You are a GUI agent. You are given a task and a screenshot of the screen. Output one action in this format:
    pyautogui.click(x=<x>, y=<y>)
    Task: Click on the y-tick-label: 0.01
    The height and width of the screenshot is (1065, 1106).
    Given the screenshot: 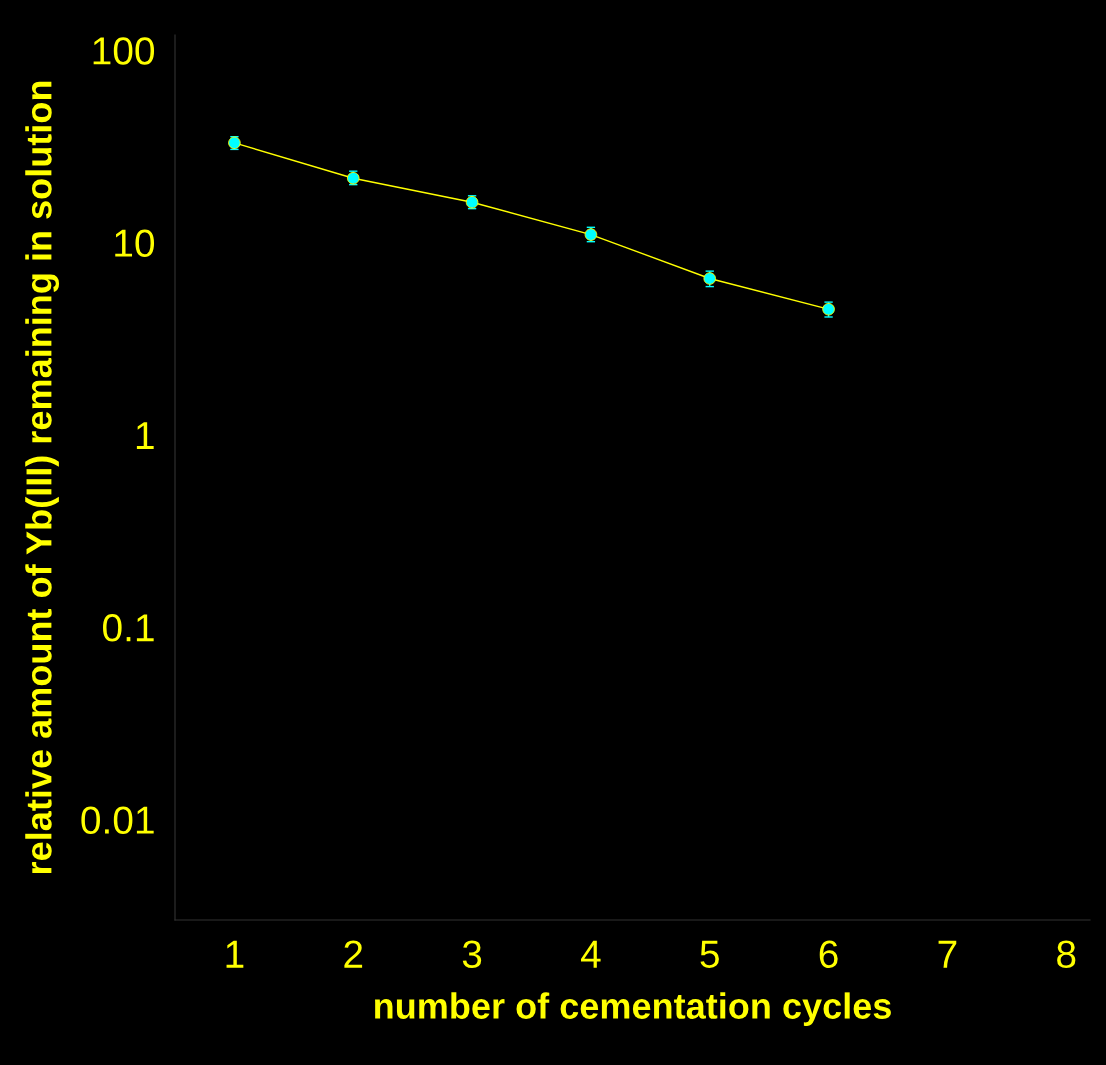 What is the action you would take?
    pyautogui.click(x=117, y=820)
    